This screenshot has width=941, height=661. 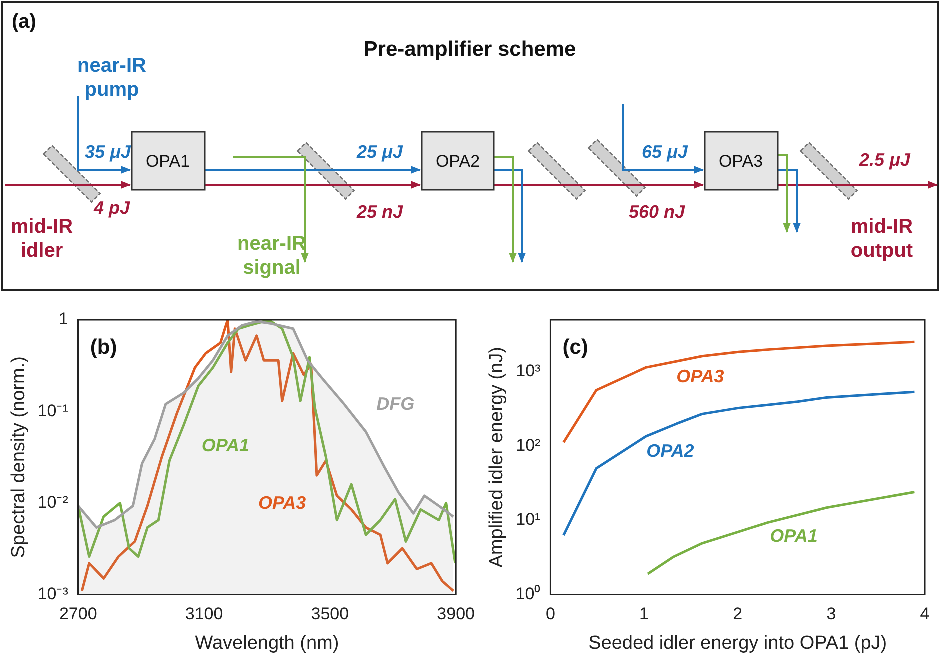 What do you see at coordinates (380, 152) in the screenshot?
I see `text: 25 μJ` at bounding box center [380, 152].